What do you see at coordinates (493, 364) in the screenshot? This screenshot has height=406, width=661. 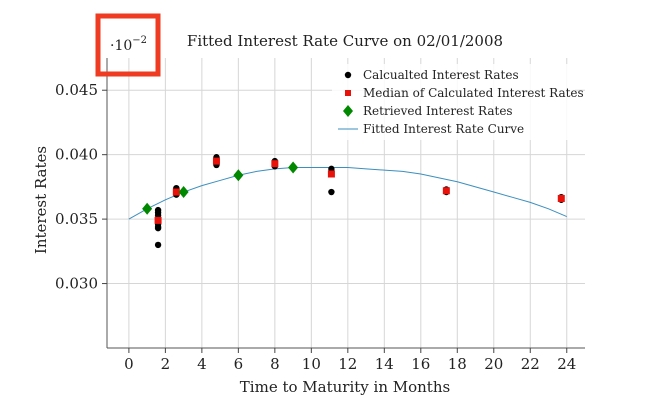 I see `x-tick-label: 20` at bounding box center [493, 364].